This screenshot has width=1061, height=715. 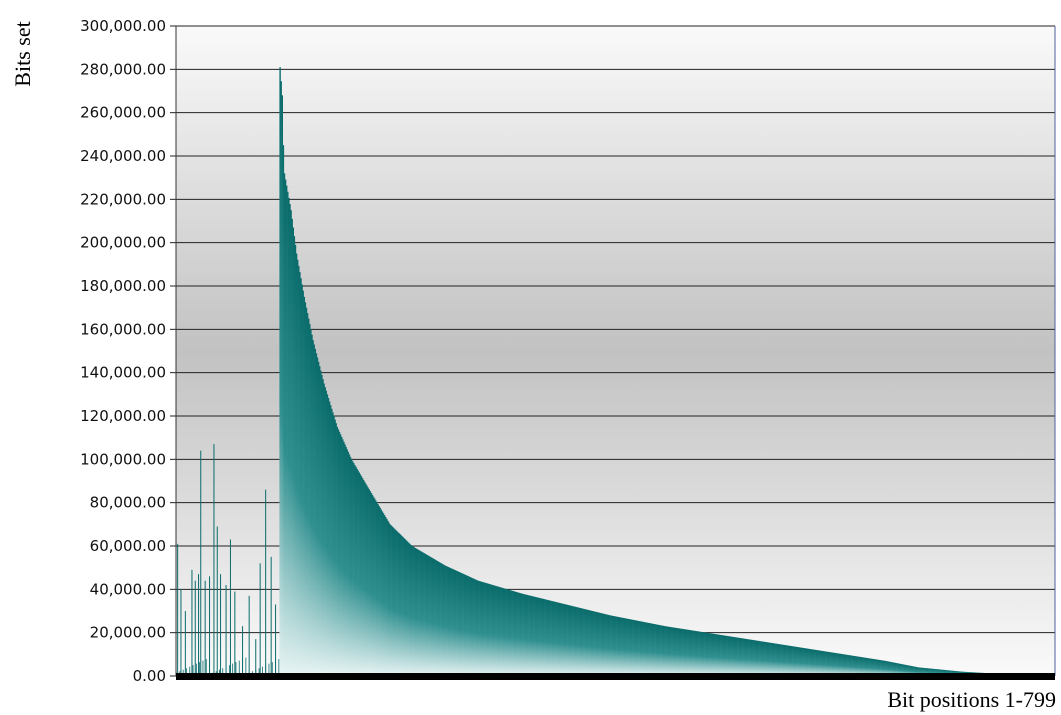 I want to click on y-tick-label: 200,000.00, so click(x=123, y=243).